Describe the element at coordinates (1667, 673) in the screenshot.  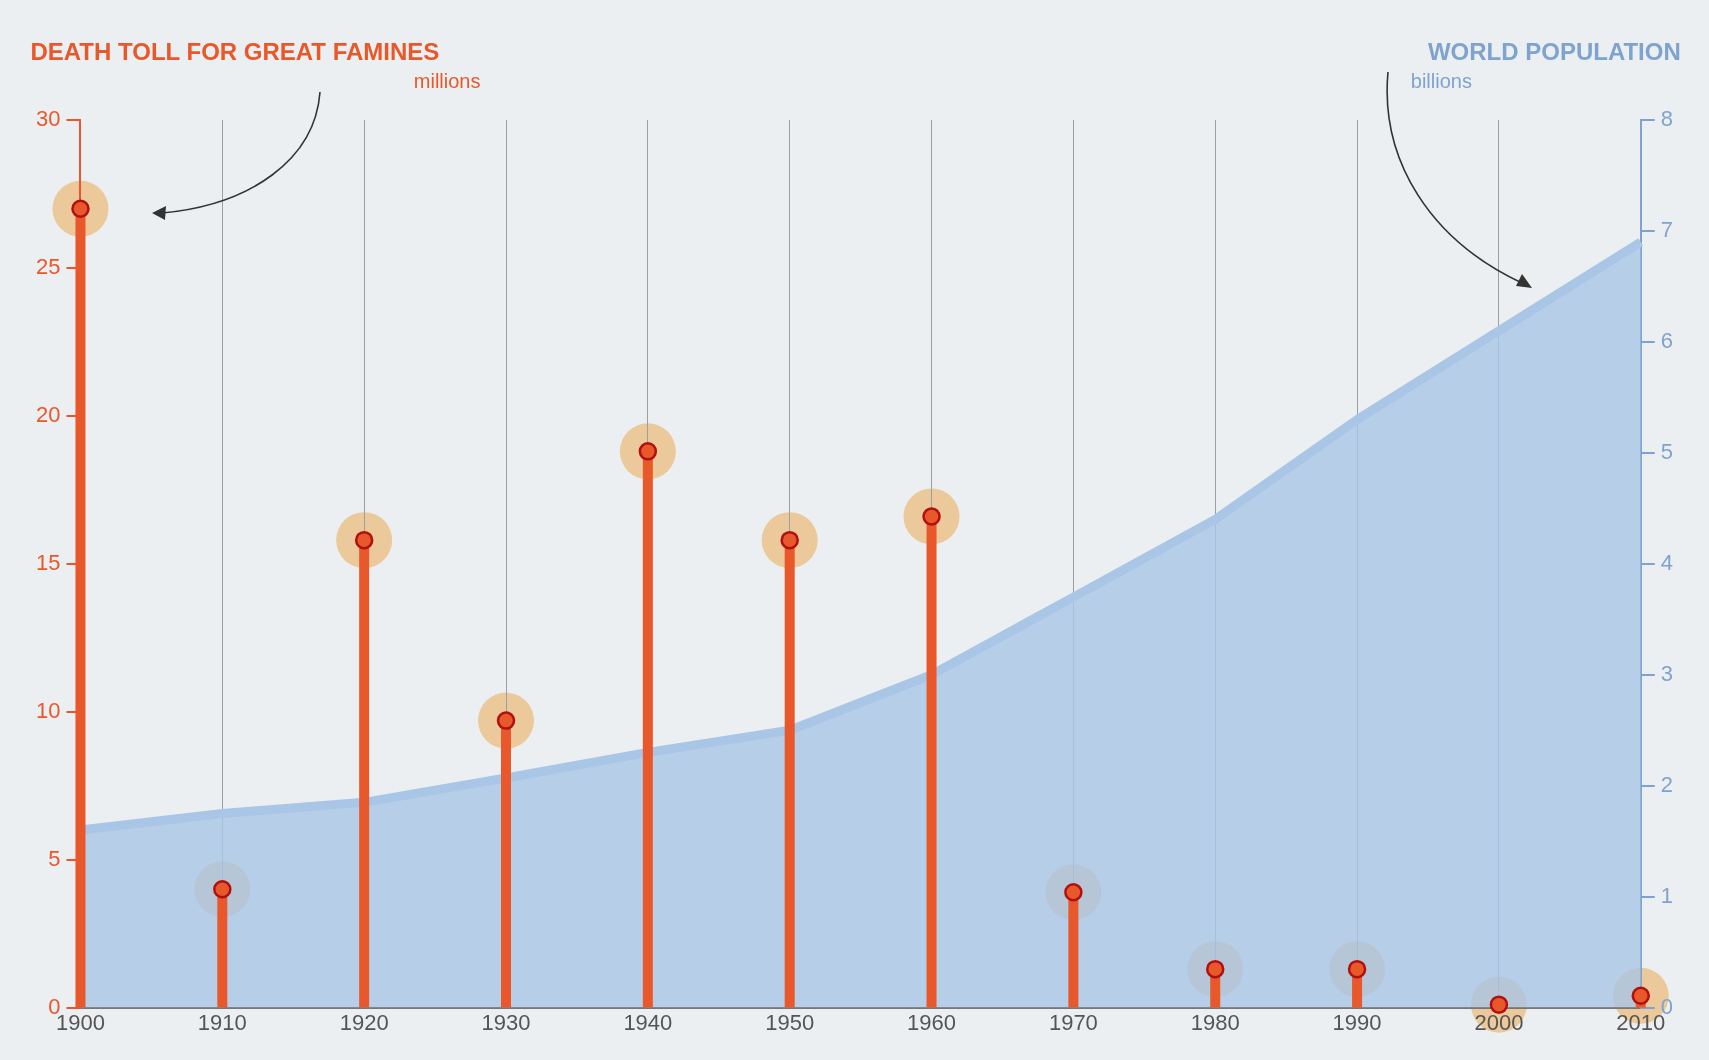
I see `y2-tick-label: 3` at that location.